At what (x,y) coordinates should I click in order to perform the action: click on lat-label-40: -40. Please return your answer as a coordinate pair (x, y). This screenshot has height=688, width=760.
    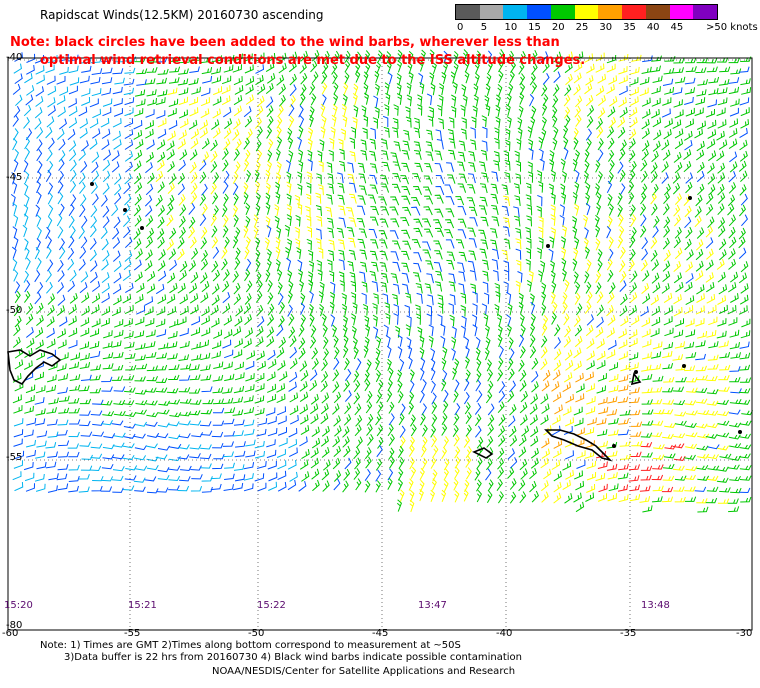
    Looking at the image, I should click on (14, 57).